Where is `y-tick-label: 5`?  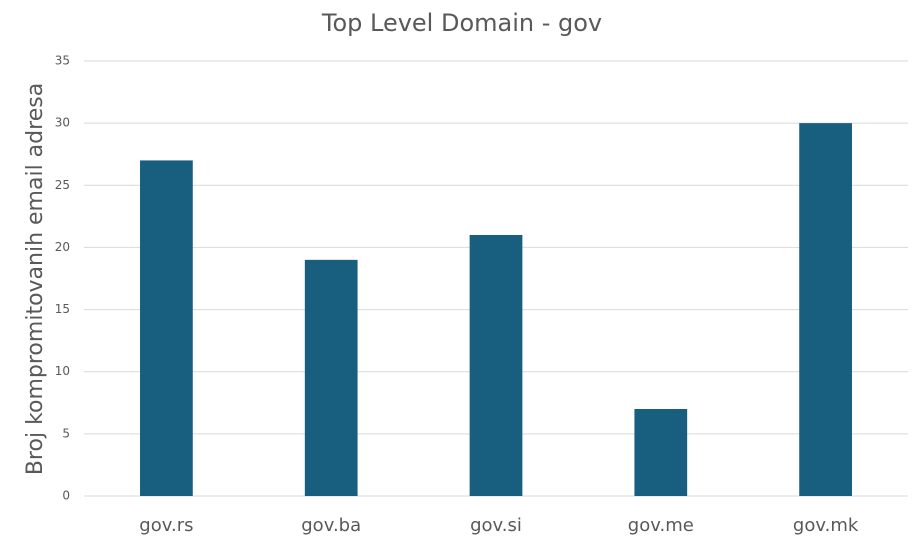
y-tick-label: 5 is located at coordinates (66, 433).